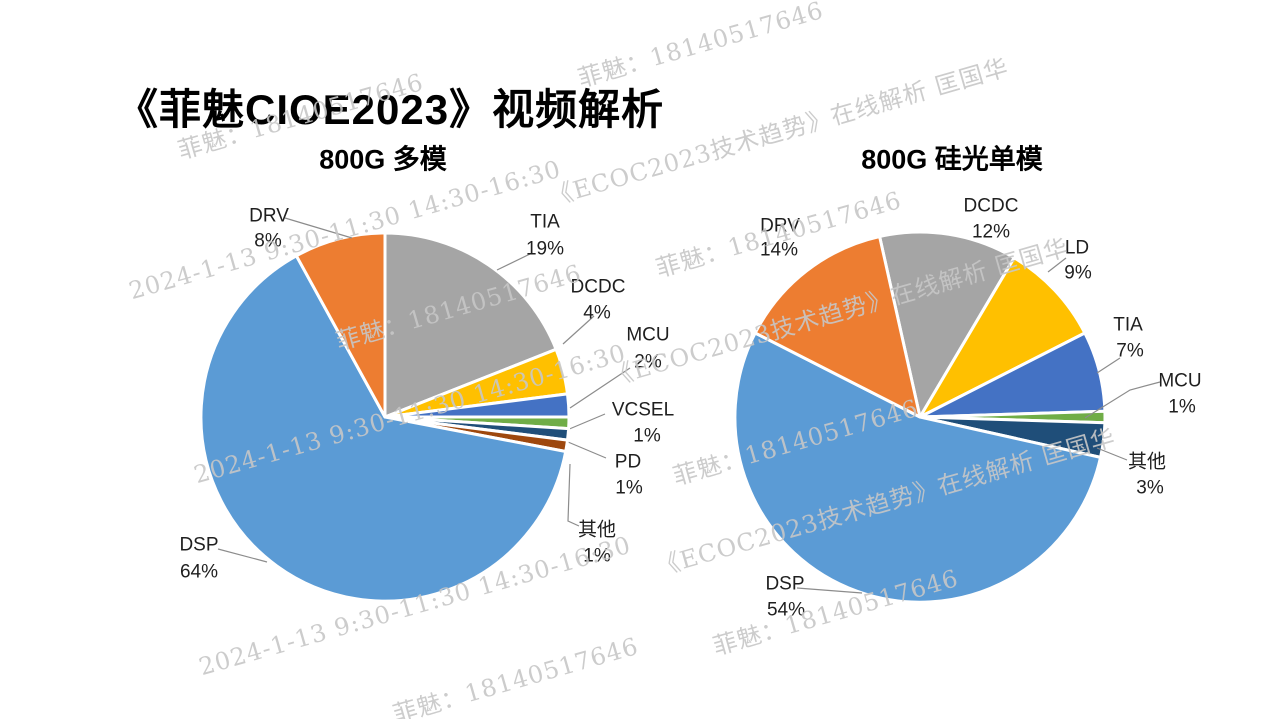  What do you see at coordinates (643, 410) in the screenshot?
I see `slice-label-VCSEL: VCSEL` at bounding box center [643, 410].